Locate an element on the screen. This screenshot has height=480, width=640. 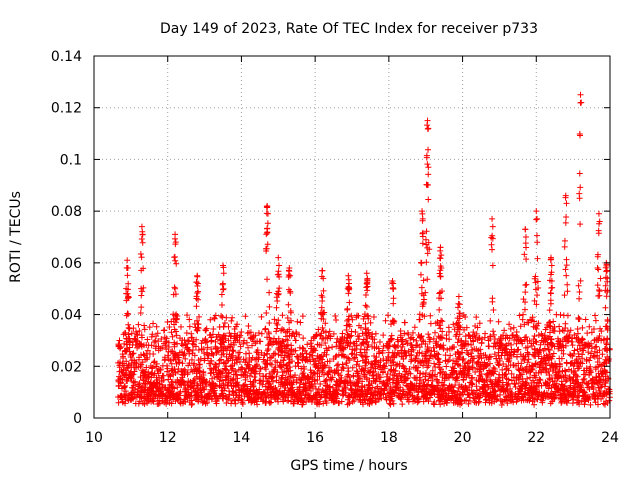
x-tick-label: 24 is located at coordinates (610, 438).